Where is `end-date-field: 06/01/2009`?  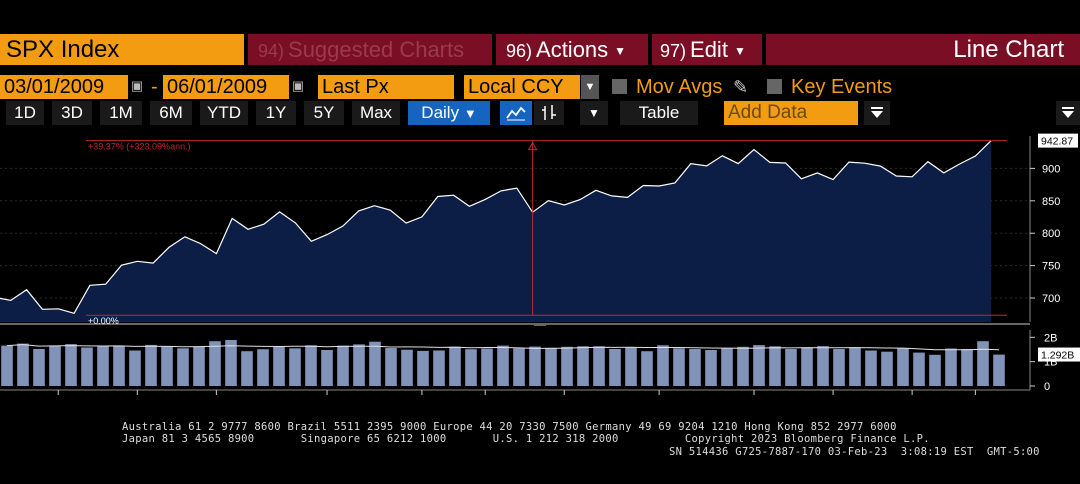
end-date-field: 06/01/2009 is located at coordinates (226, 87).